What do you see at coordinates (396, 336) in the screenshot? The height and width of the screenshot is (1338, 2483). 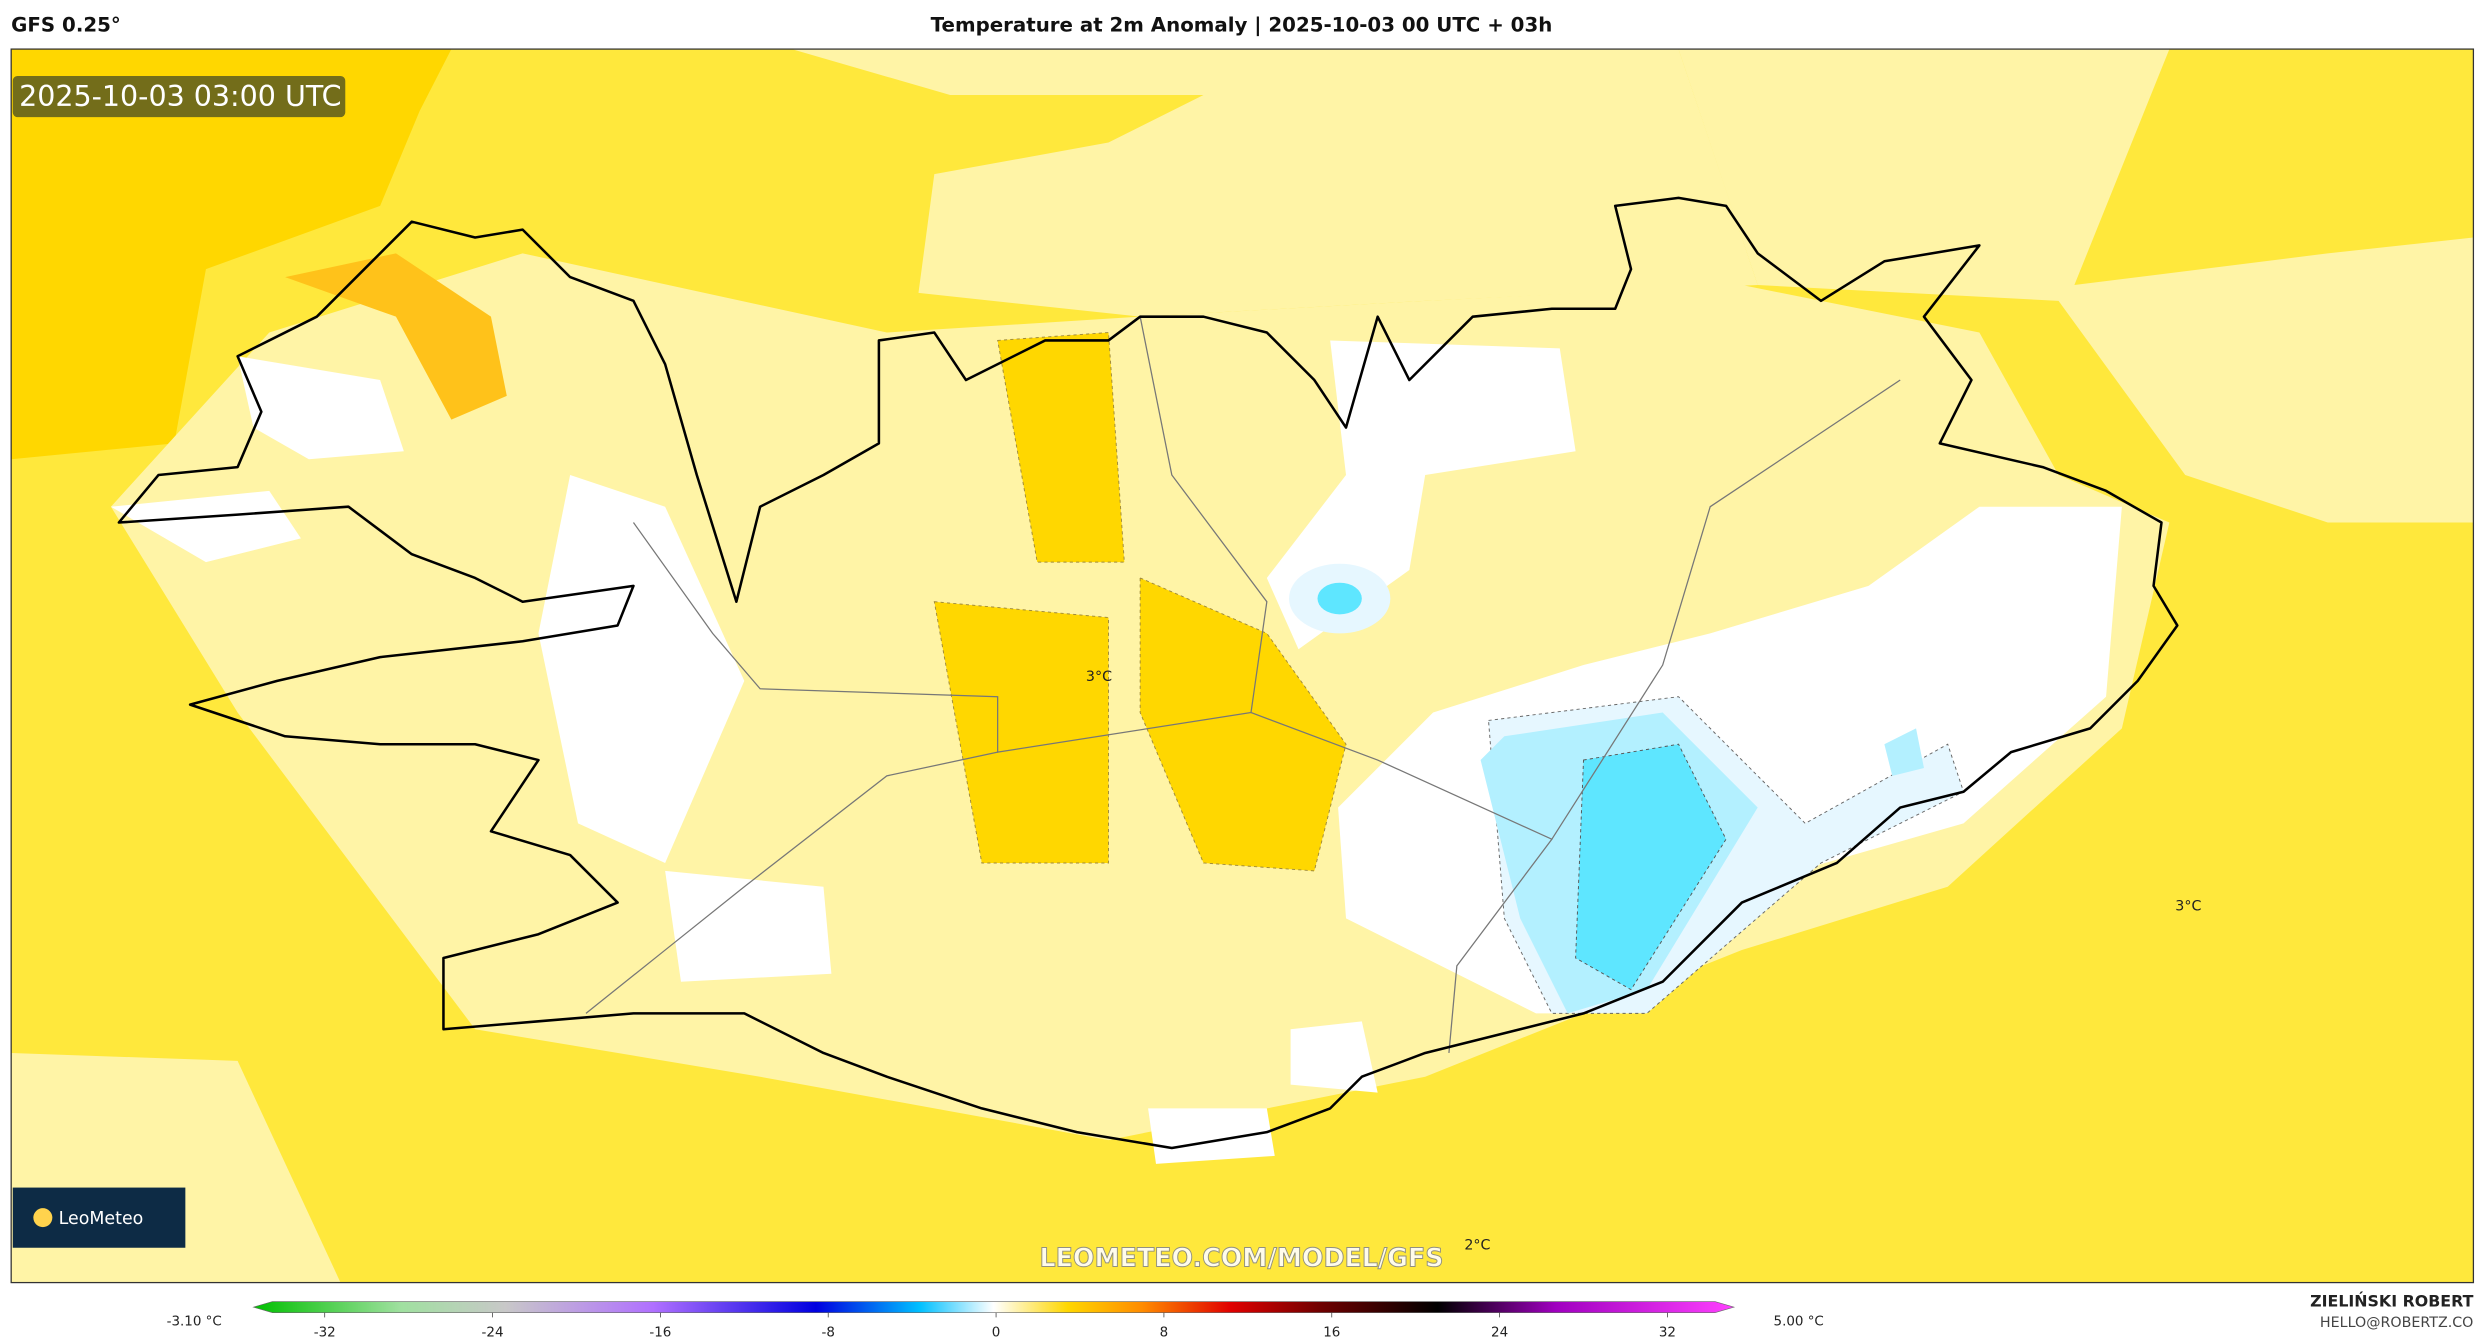 I see `field-orange` at bounding box center [396, 336].